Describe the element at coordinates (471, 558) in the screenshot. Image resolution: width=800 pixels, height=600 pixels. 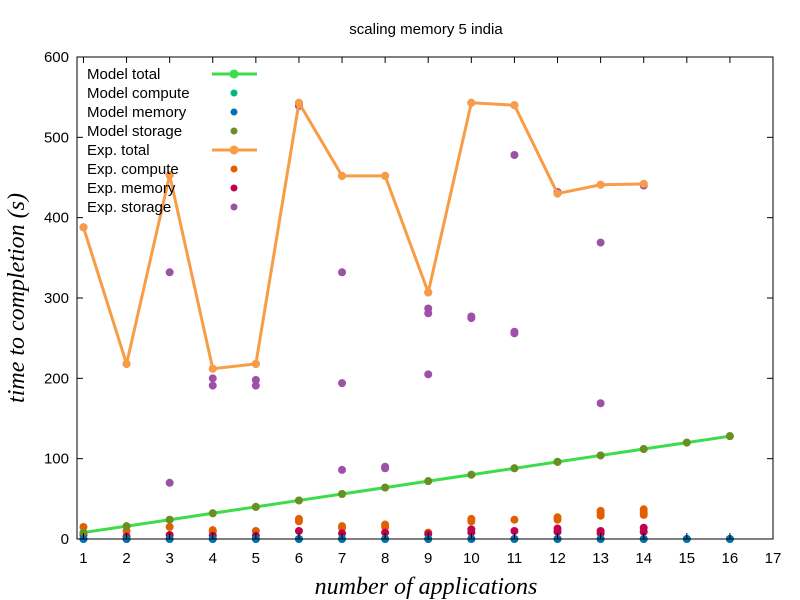
I see `x-tick-label: 10` at that location.